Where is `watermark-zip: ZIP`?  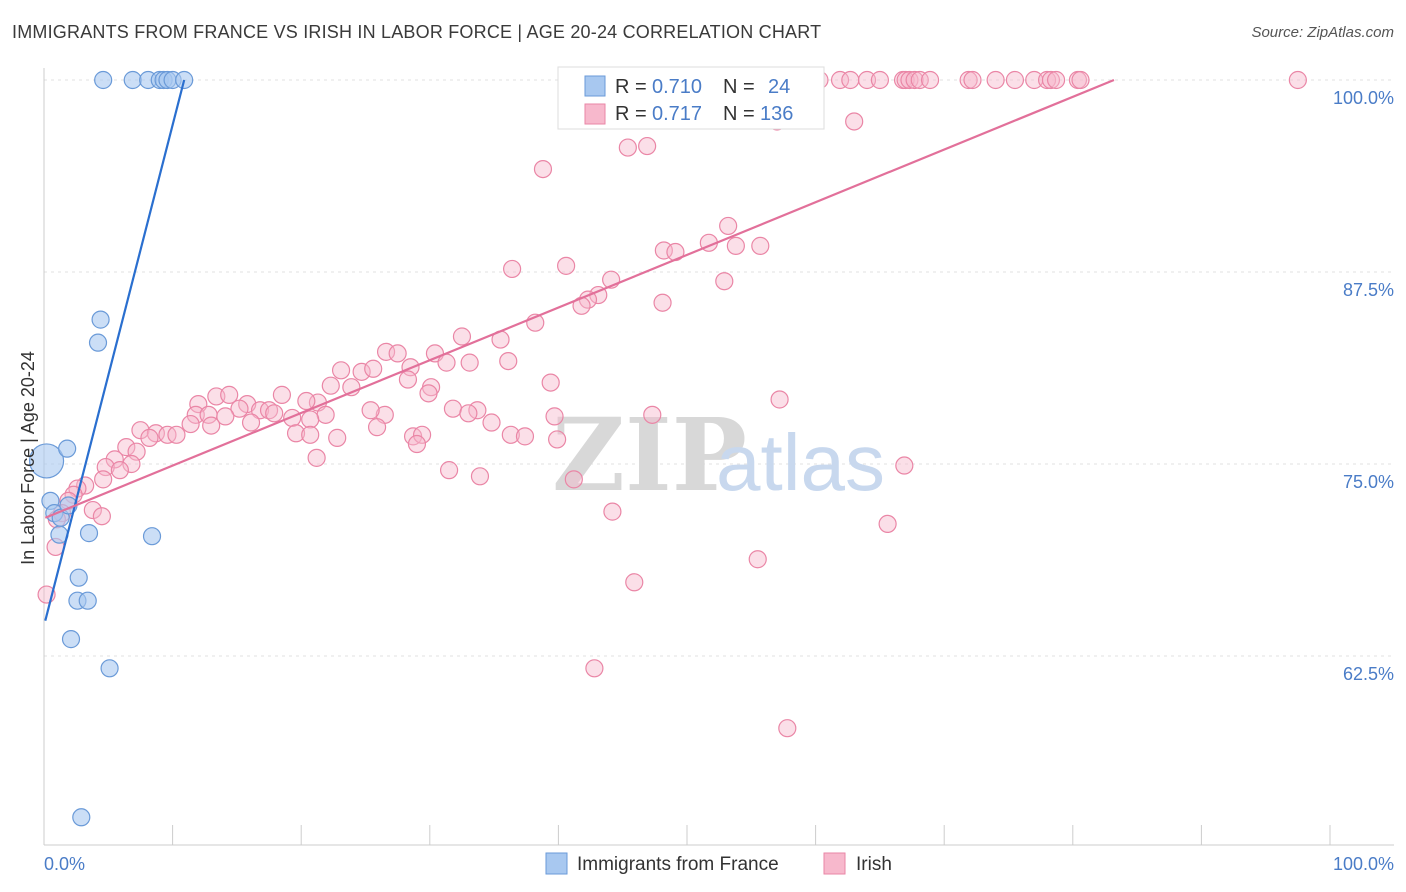
watermark-zip: ZIP is located at coordinates (649, 455).